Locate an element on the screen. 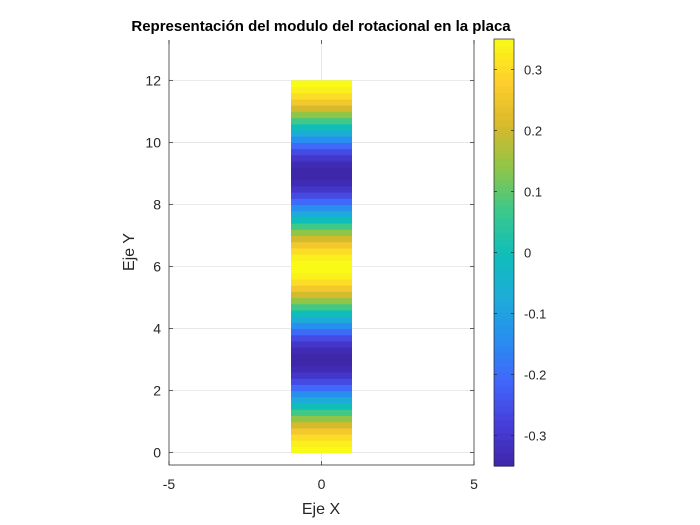 The height and width of the screenshot is (525, 700). y-tick-label: 0 is located at coordinates (157, 453).